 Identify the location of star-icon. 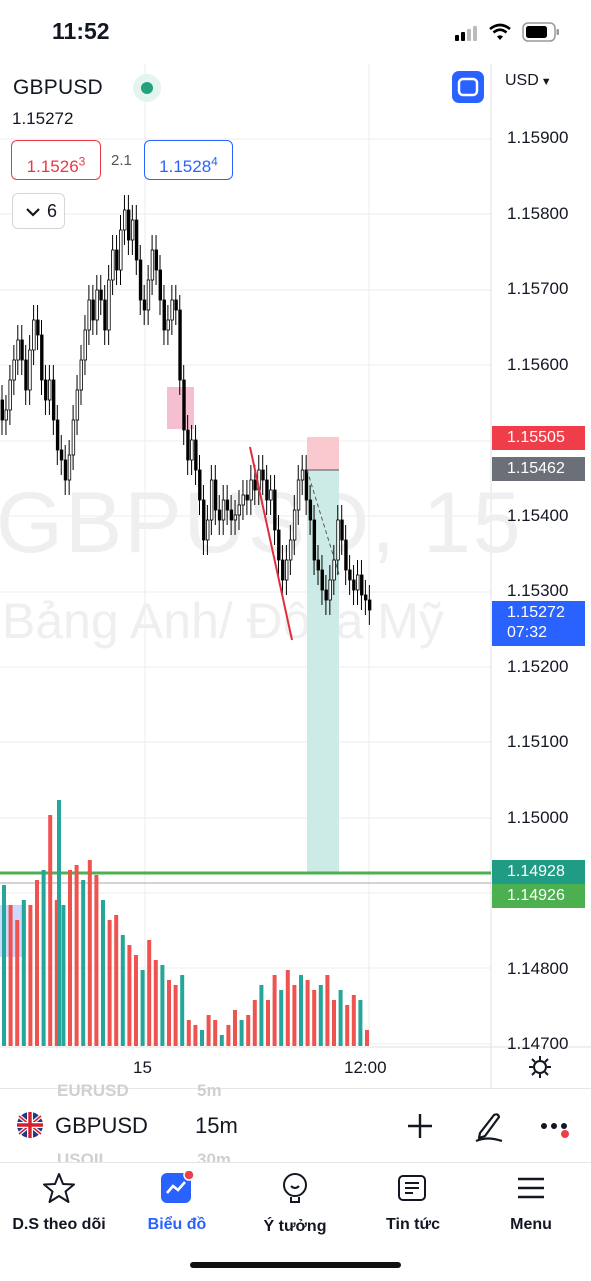
(59, 1188).